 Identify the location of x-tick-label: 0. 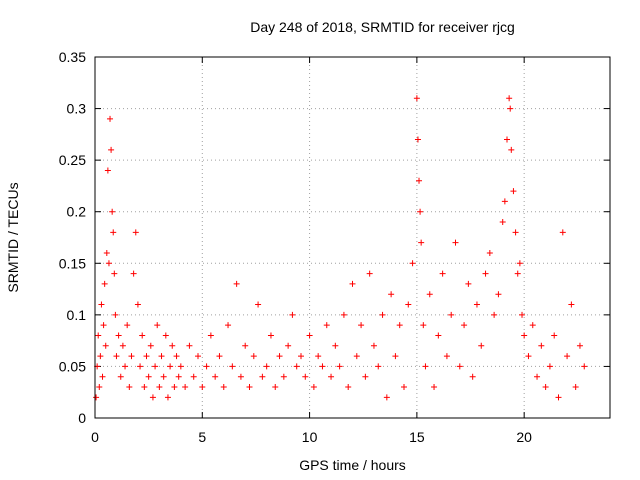
(95, 437).